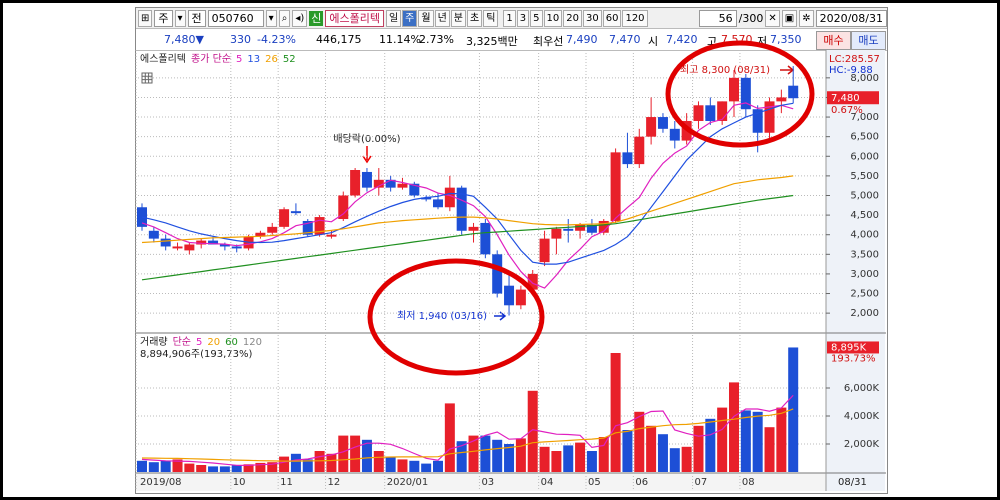 The height and width of the screenshot is (500, 1000). Describe the element at coordinates (864, 313) in the screenshot. I see `y-tick-label: 2,000` at that location.